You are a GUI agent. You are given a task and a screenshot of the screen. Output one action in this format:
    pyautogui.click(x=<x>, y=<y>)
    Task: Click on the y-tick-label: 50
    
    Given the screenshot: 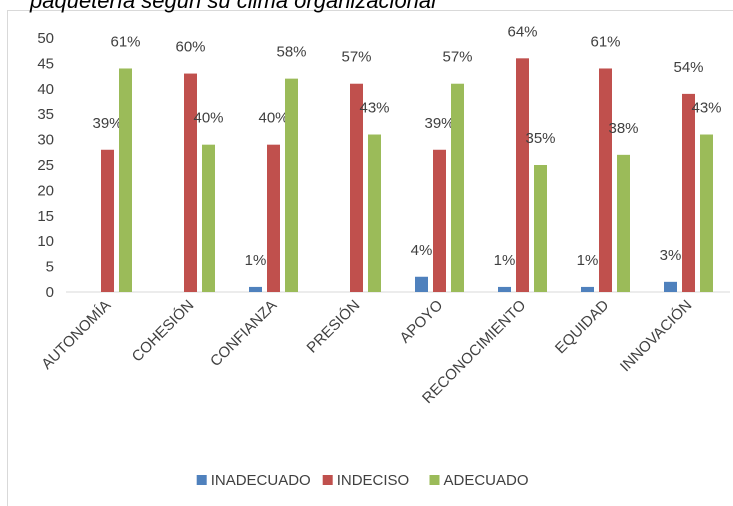 What is the action you would take?
    pyautogui.click(x=45, y=38)
    